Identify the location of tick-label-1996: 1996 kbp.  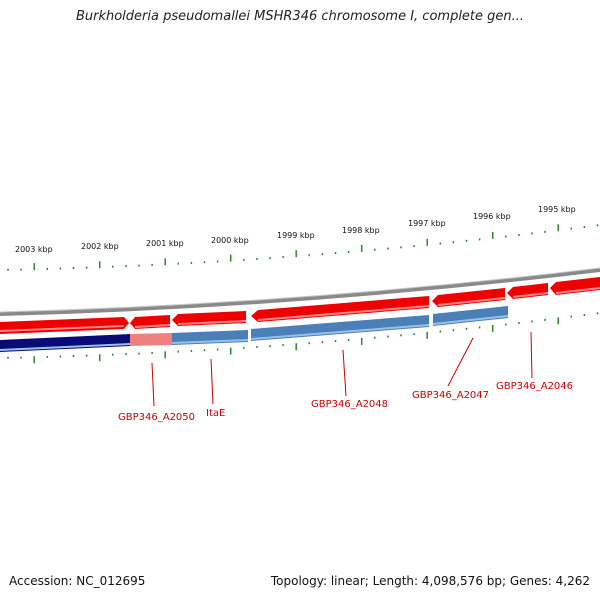
(492, 216).